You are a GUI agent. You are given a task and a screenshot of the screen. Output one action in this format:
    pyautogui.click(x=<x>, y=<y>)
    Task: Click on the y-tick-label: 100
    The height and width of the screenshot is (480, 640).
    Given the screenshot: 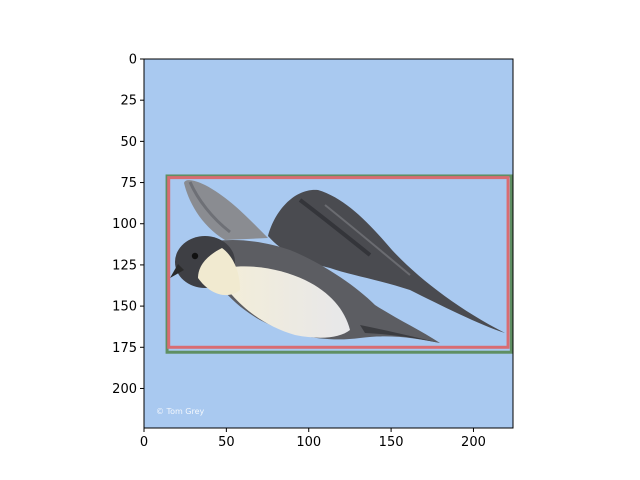 What is the action you would take?
    pyautogui.click(x=124, y=224)
    